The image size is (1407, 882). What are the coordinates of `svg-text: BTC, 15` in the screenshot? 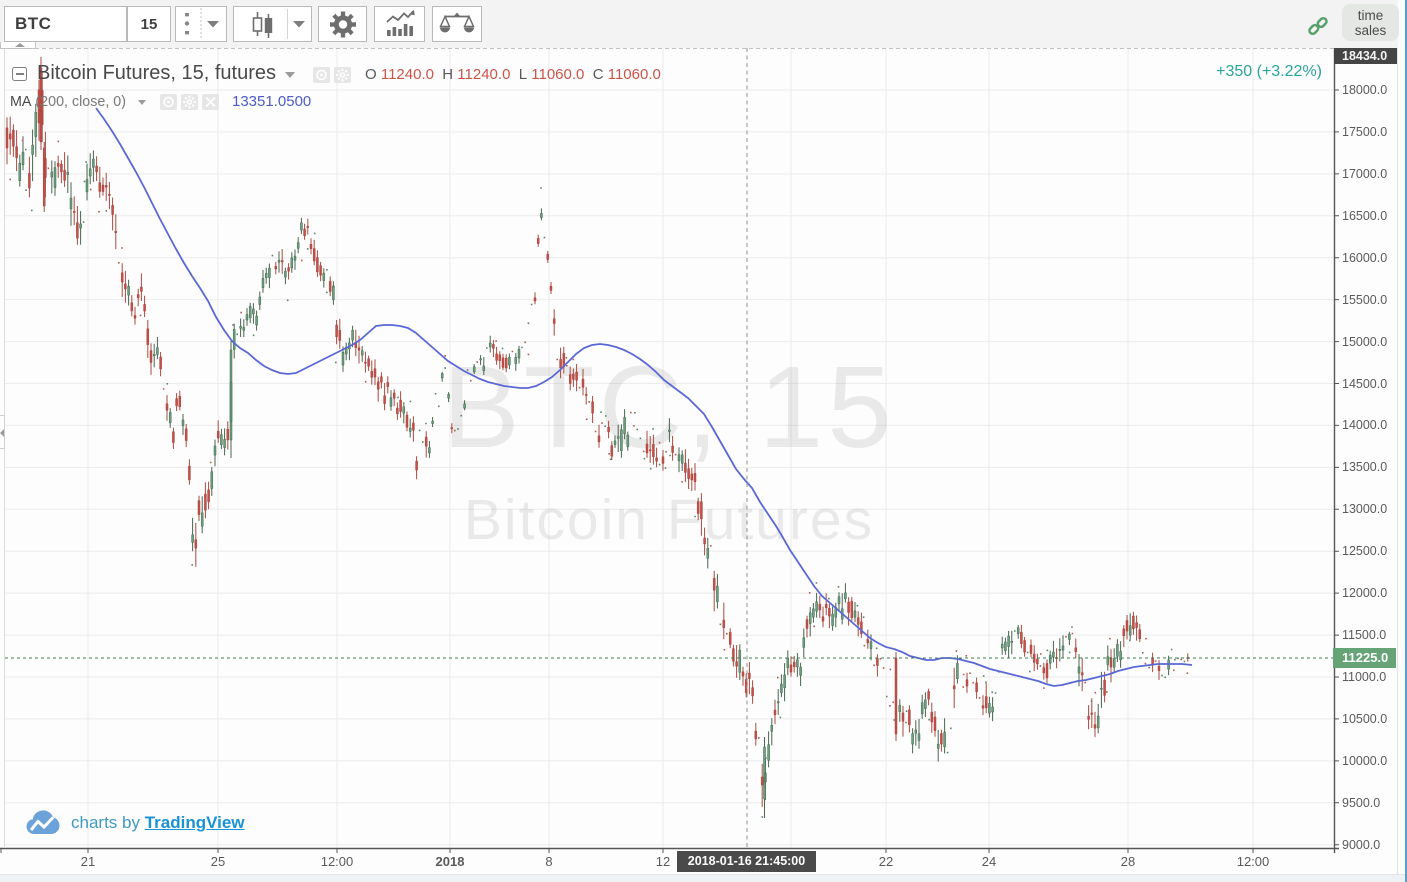 It's located at (668, 407).